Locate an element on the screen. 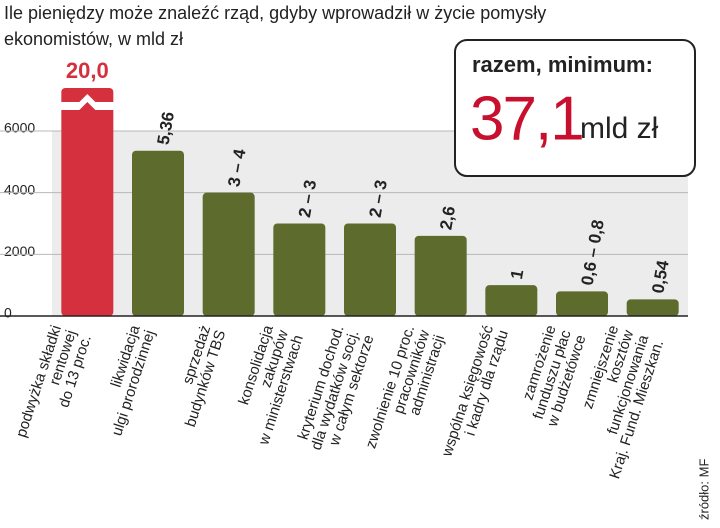 Image resolution: width=720 pixels, height=528 pixels. x-tick-label: sprzedażbudynków TBS is located at coordinates (198, 376).